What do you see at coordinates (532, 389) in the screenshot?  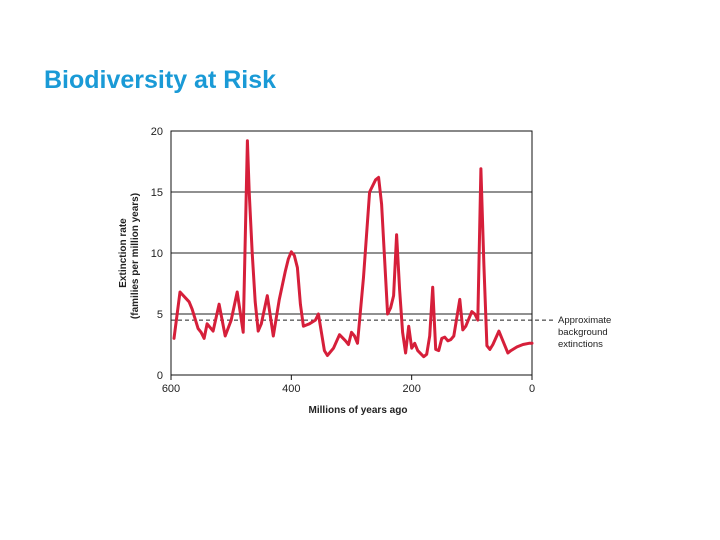 I see `x-tick-label: 0` at bounding box center [532, 389].